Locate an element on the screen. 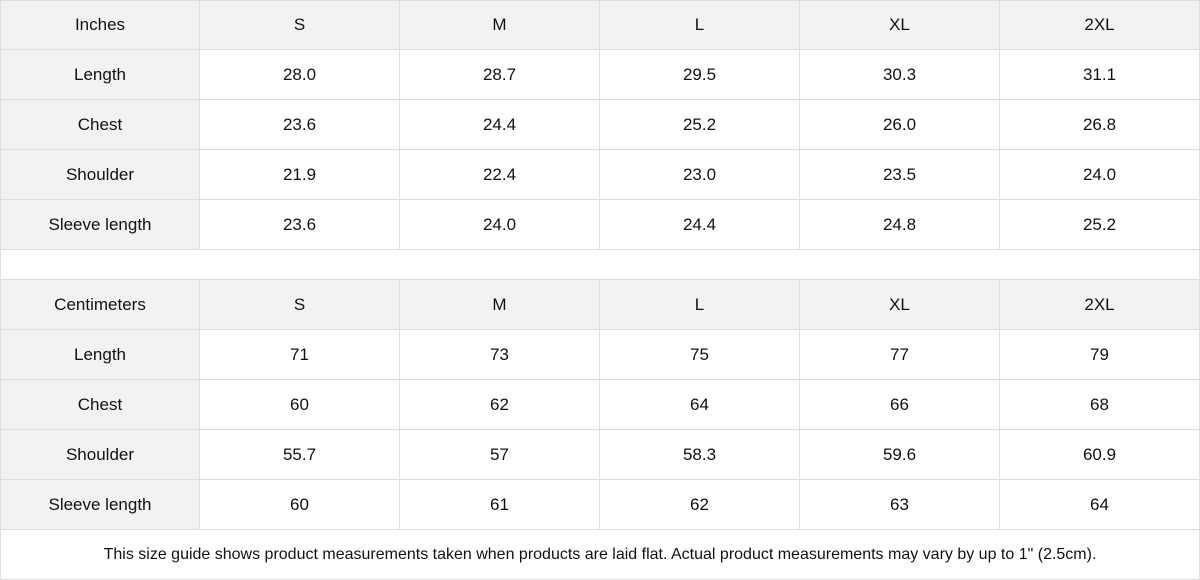  table-row: Shoulder 21.9 22.4 23.0 23.5 24.0 is located at coordinates (600, 175).